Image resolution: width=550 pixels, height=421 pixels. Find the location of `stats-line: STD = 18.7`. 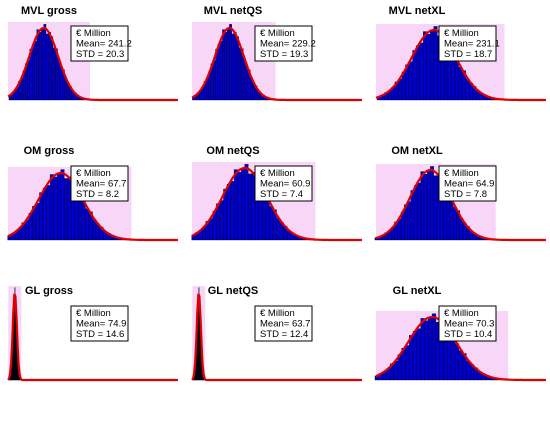

stats-line: STD = 18.7 is located at coordinates (468, 54).